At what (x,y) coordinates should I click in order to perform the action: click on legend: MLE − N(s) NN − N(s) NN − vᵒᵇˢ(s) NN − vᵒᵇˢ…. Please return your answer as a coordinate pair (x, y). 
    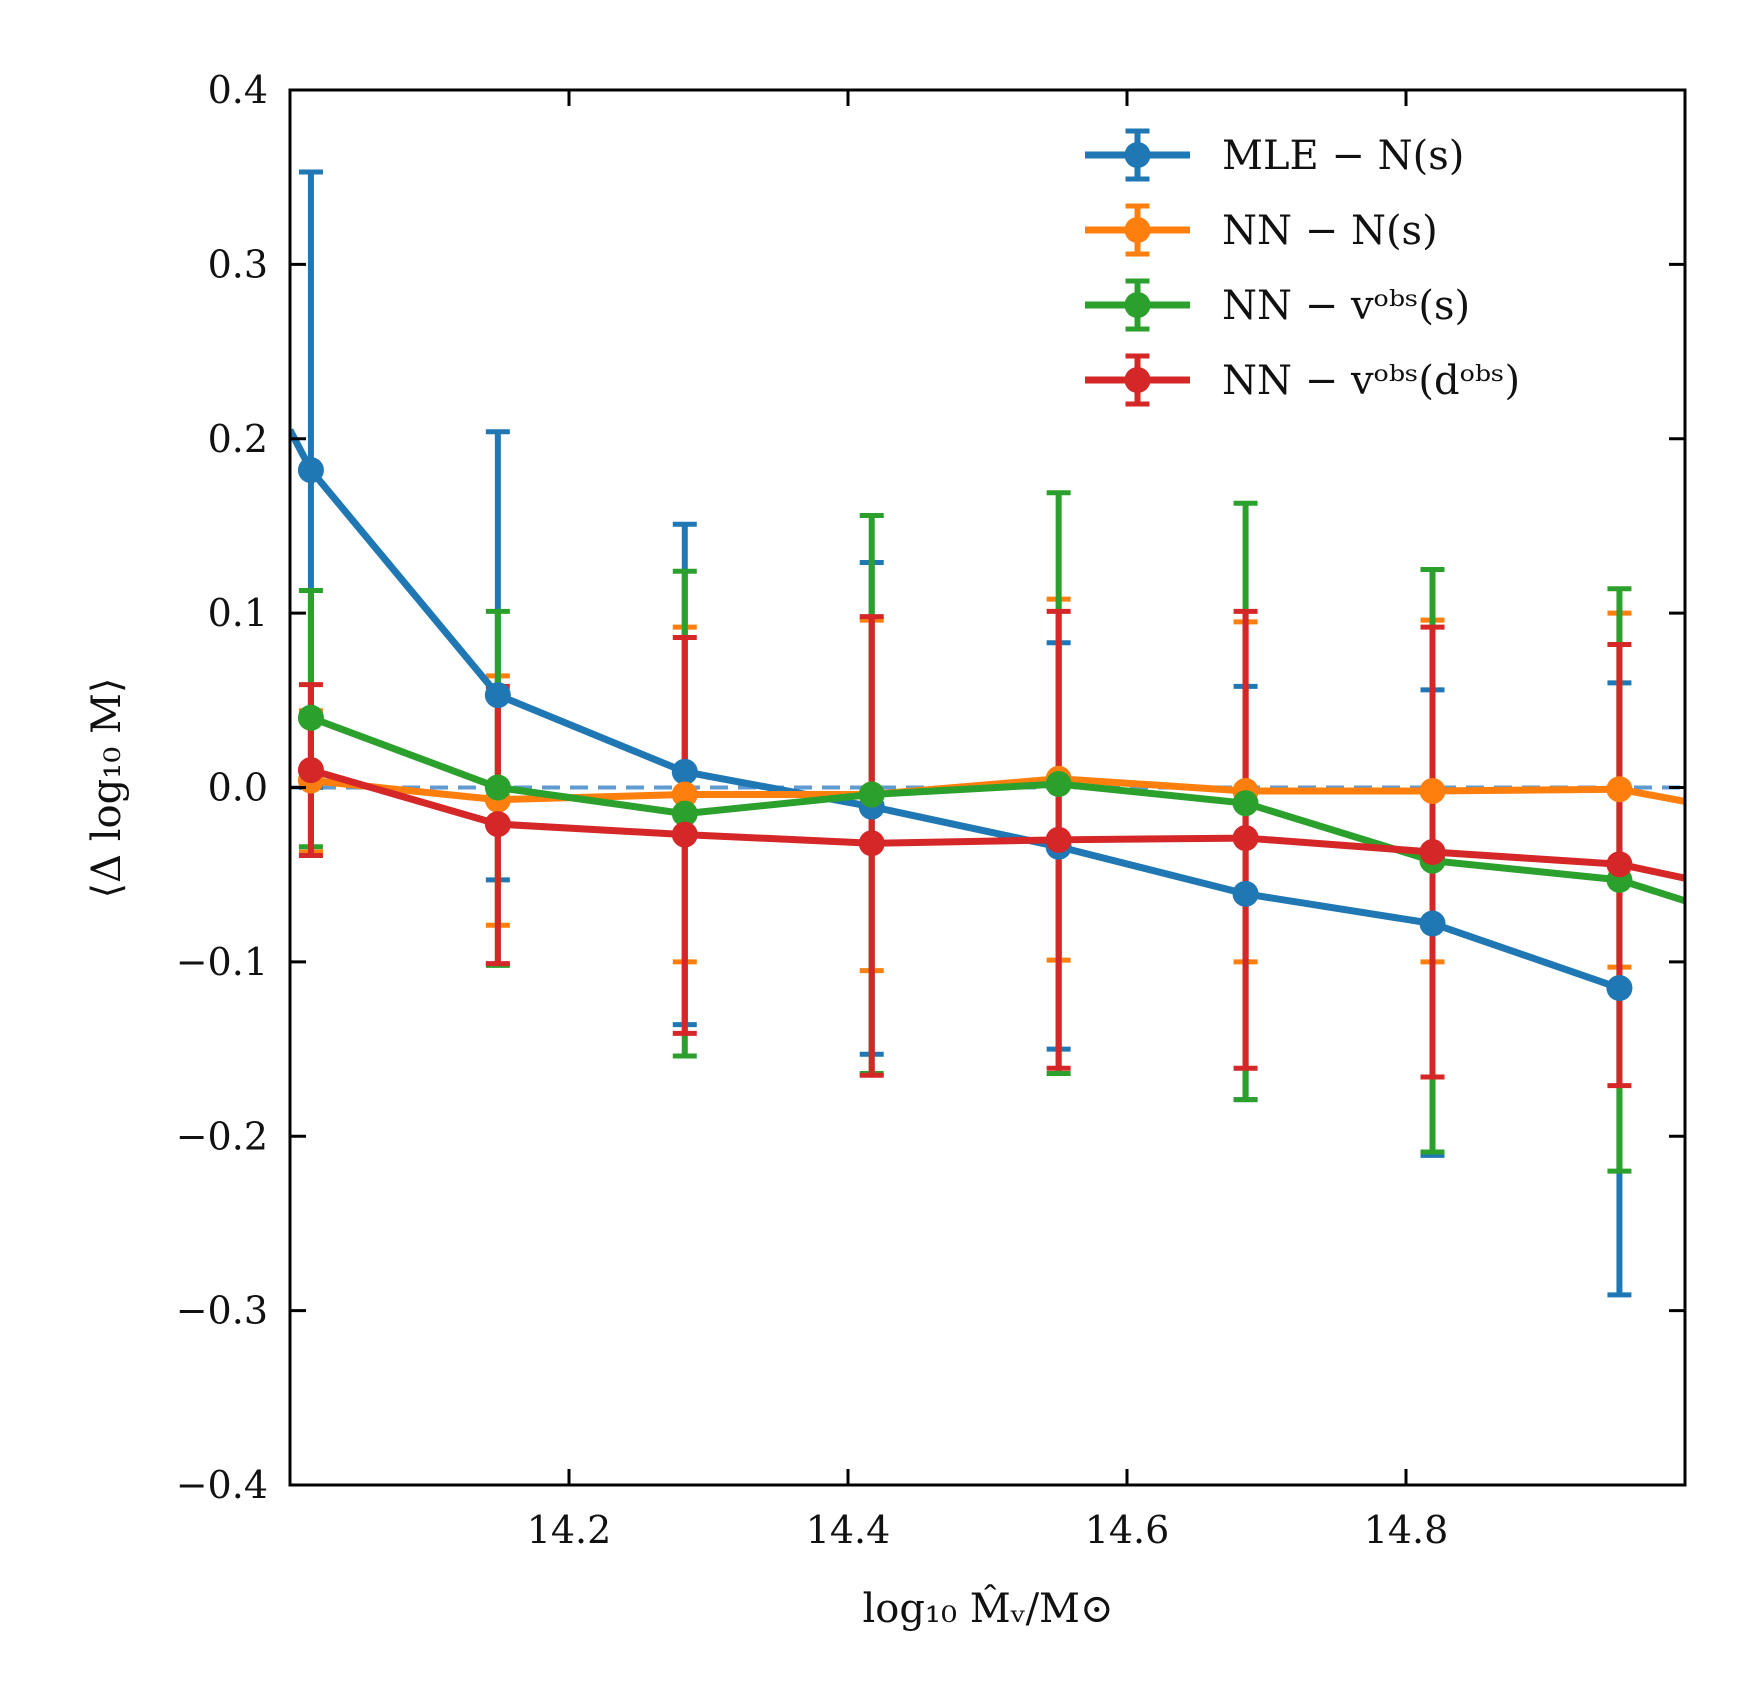
    Looking at the image, I should click on (1302, 267).